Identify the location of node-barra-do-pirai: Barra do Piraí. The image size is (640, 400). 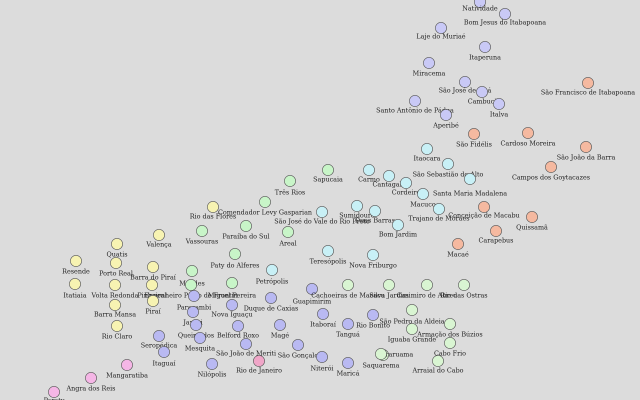
(153, 271).